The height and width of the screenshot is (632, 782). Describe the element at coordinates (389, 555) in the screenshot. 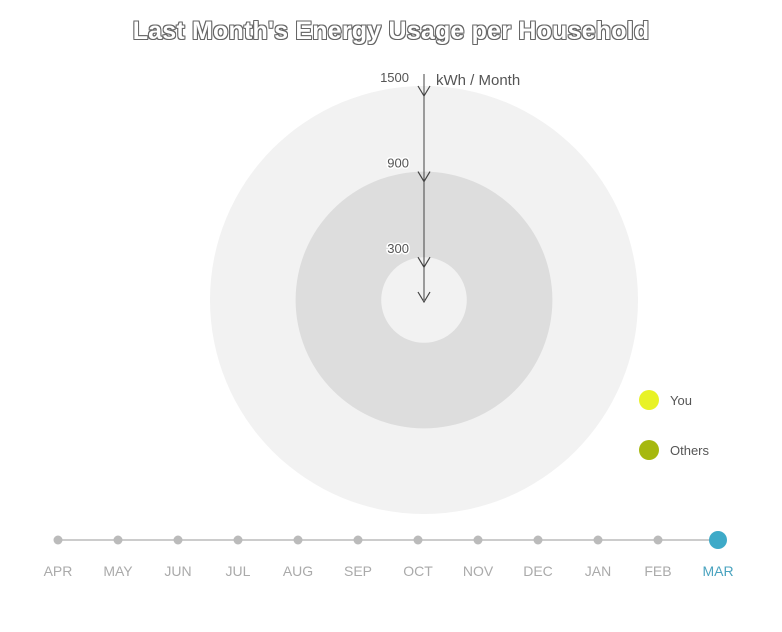

I see `month-timeline: APR MAY JUN JUL AUG SEP OCT NOV DEC JAN FEB MAR` at that location.